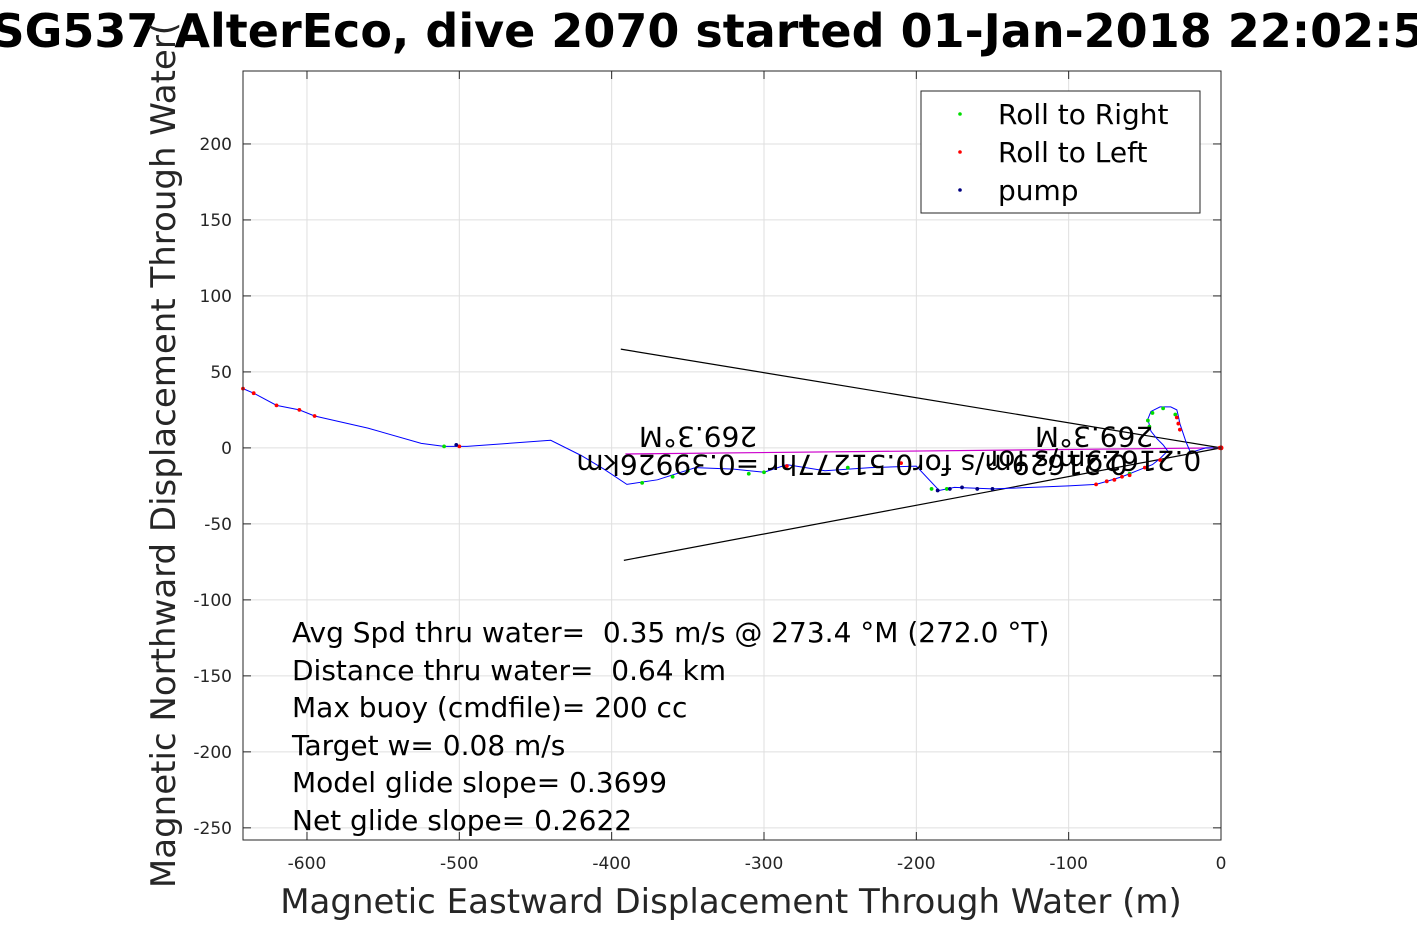 The width and height of the screenshot is (1417, 945). What do you see at coordinates (1038, 190) in the screenshot?
I see `legend-pump-label: pump` at bounding box center [1038, 190].